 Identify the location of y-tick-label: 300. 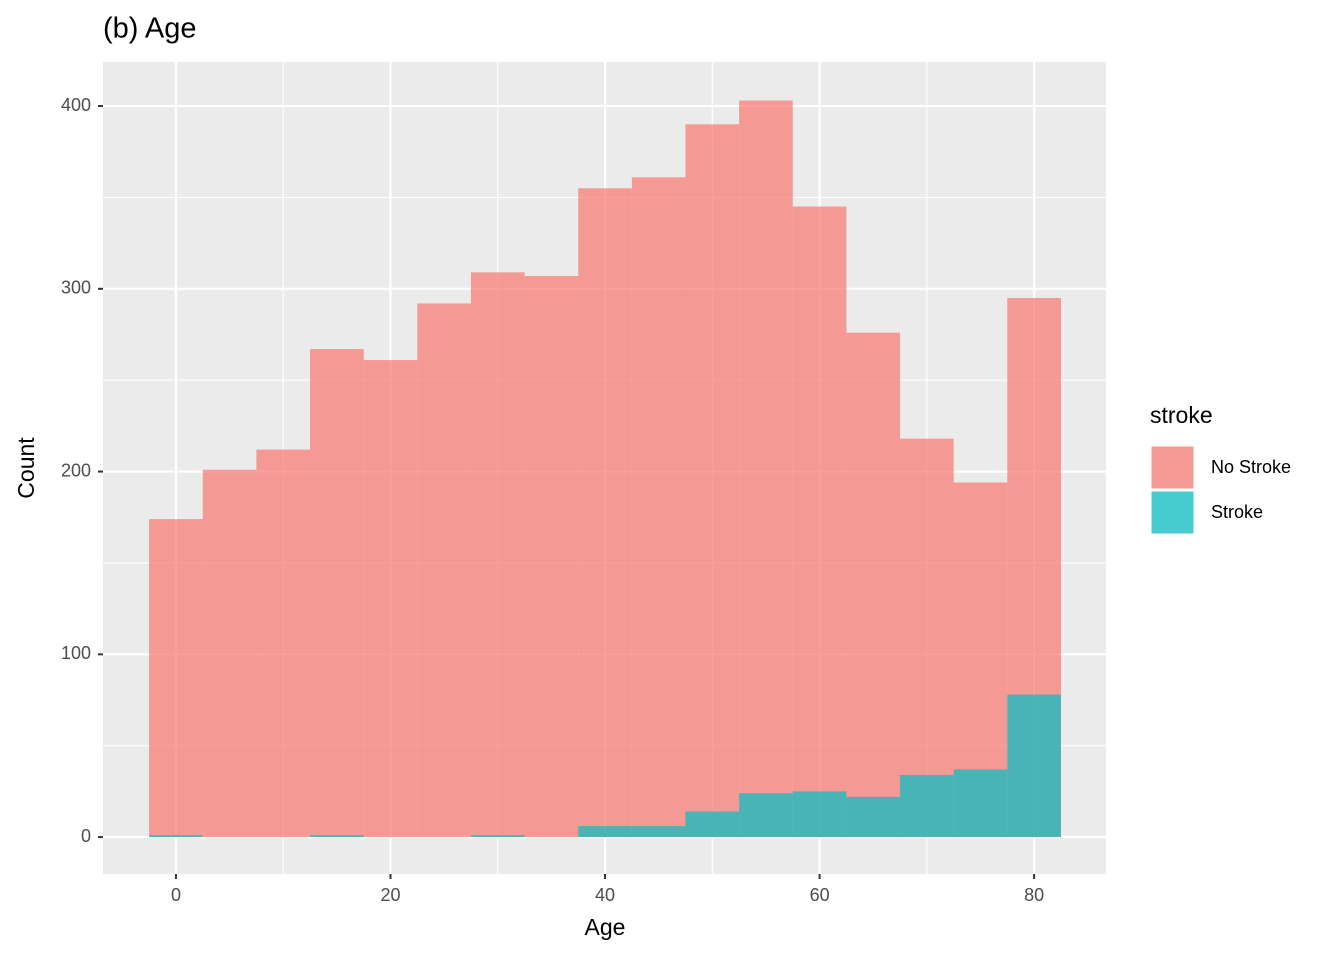
(76, 288).